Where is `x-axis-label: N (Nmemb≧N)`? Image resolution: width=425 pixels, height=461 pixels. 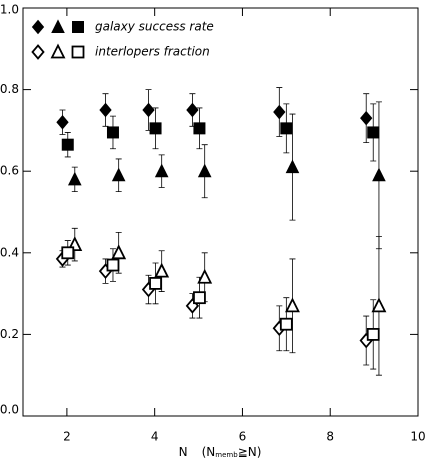 x-axis-label: N (Nmemb≧N) is located at coordinates (220, 452).